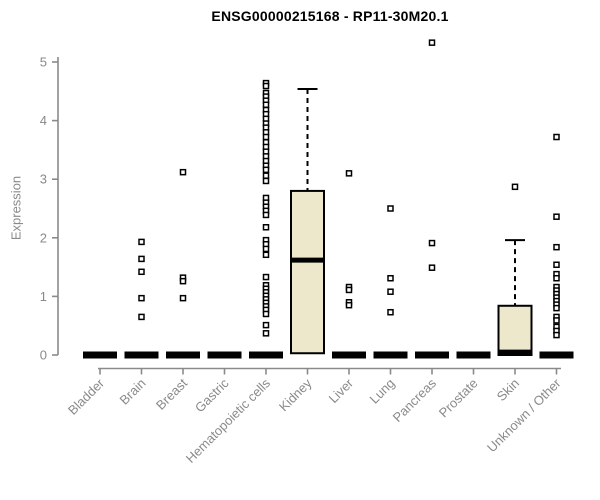 This screenshot has height=500, width=600. Describe the element at coordinates (415, 400) in the screenshot. I see `x-tick-label-8: Pancreas` at that location.